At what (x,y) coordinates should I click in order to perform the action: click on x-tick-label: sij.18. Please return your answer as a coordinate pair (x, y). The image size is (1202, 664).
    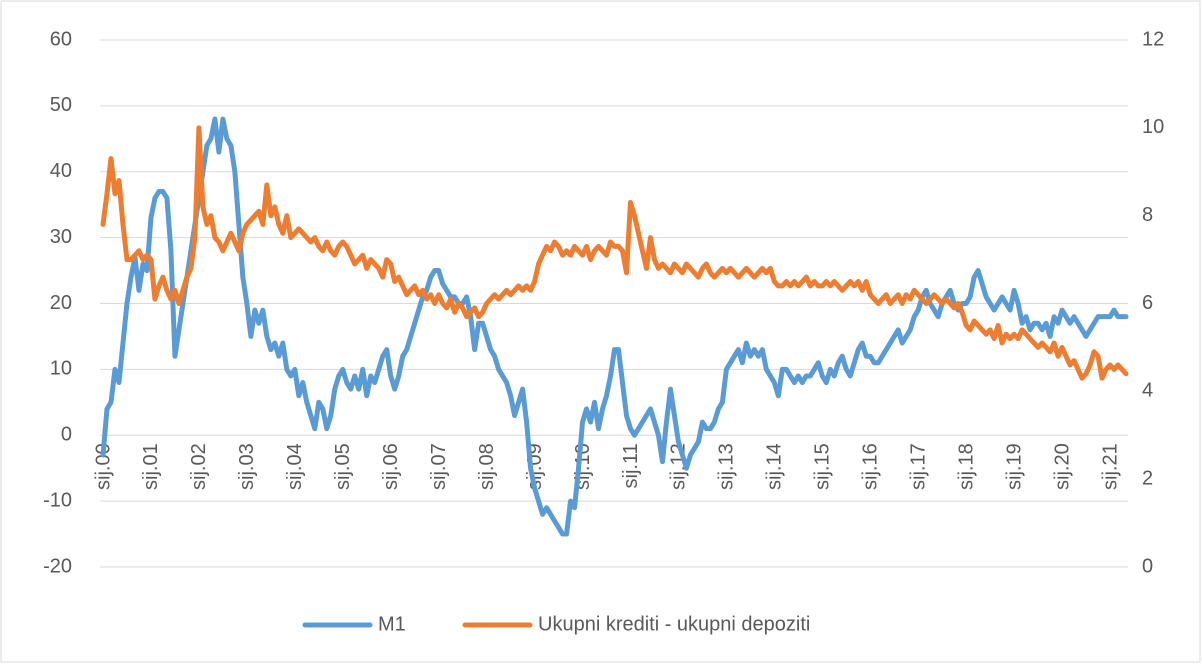
    Looking at the image, I should click on (966, 466).